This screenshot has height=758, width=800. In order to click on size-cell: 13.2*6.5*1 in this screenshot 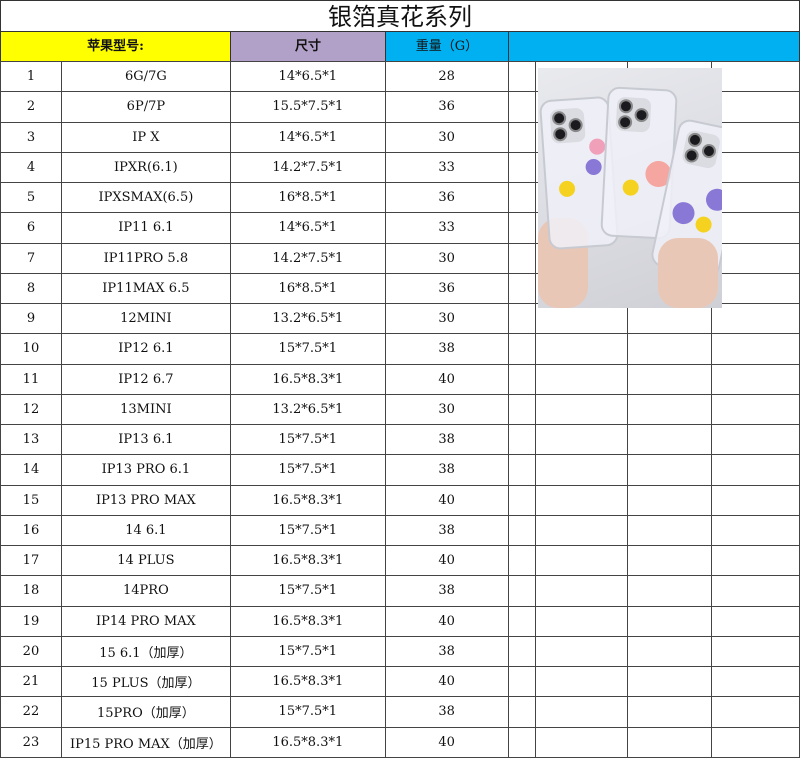, I will do `click(307, 409)`.